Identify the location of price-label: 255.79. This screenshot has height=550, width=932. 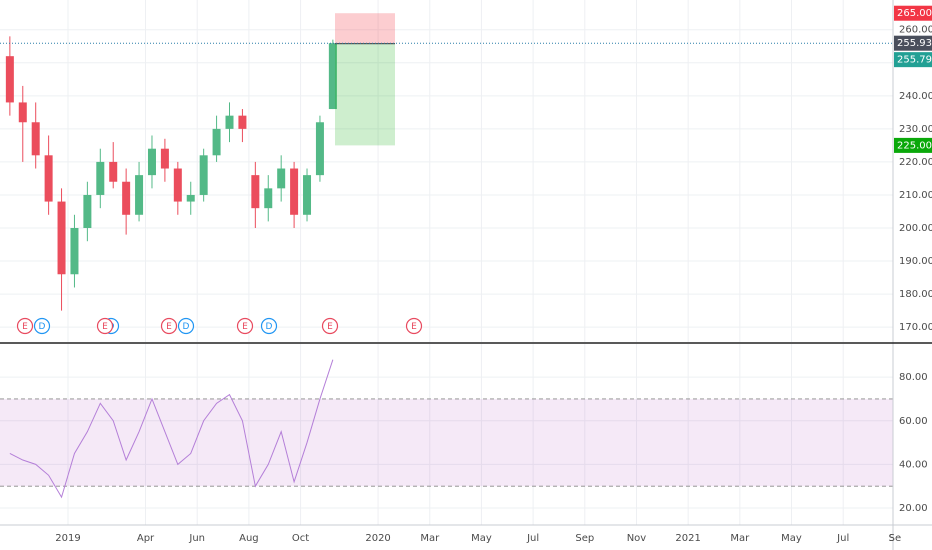
(914, 60).